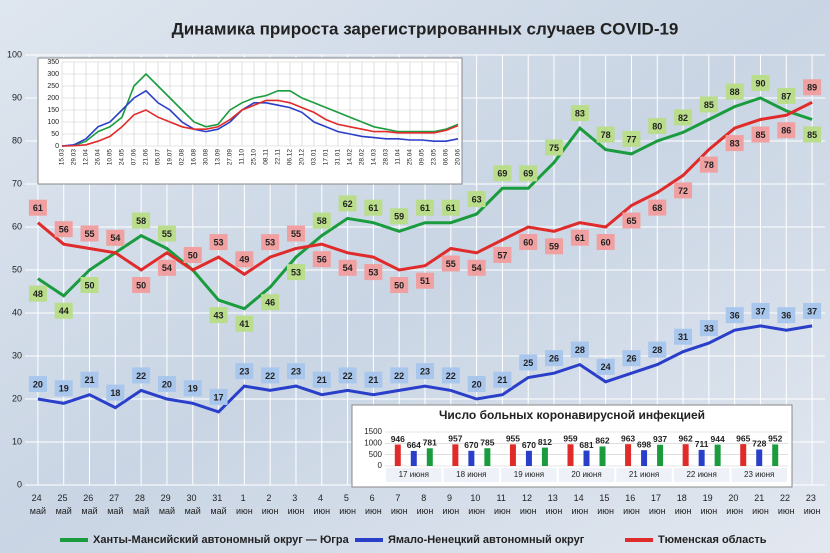 This screenshot has height=553, width=830. What do you see at coordinates (425, 504) in the screenshot?
I see `x-tick-label: 8 июн` at bounding box center [425, 504].